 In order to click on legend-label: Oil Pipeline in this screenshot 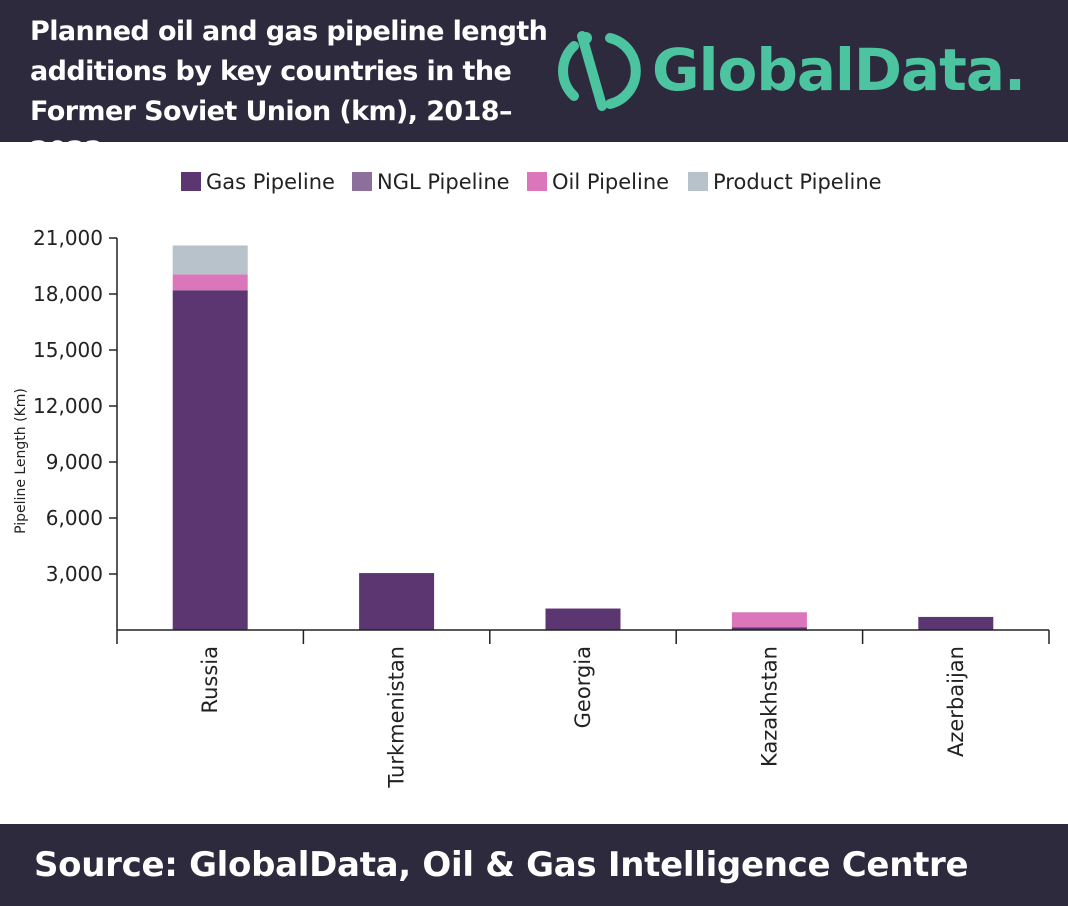, I will do `click(610, 182)`.